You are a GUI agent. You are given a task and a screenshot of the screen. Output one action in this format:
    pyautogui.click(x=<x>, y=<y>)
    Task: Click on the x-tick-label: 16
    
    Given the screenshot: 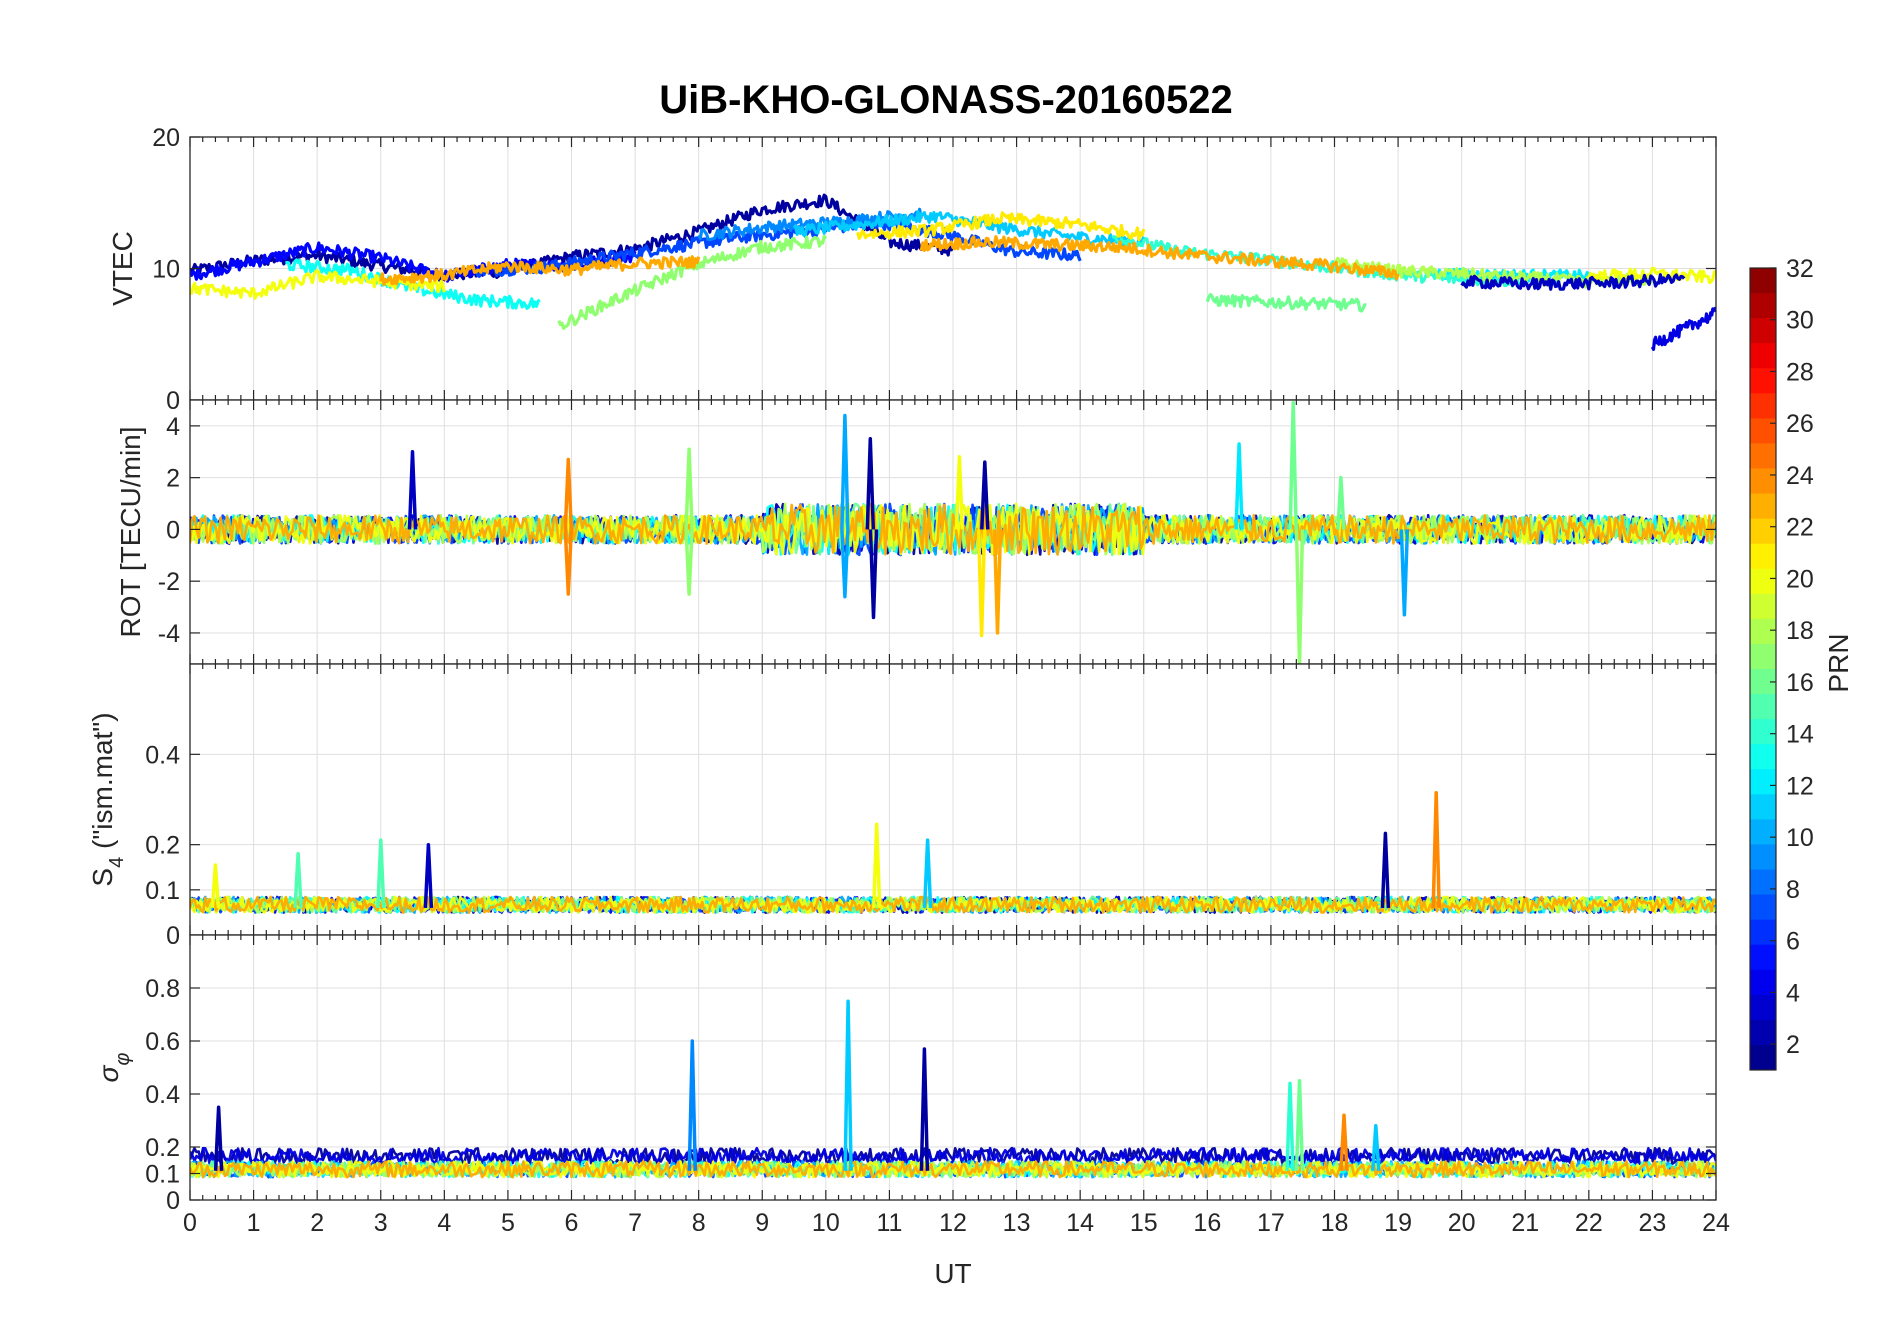 What is the action you would take?
    pyautogui.click(x=1207, y=1223)
    